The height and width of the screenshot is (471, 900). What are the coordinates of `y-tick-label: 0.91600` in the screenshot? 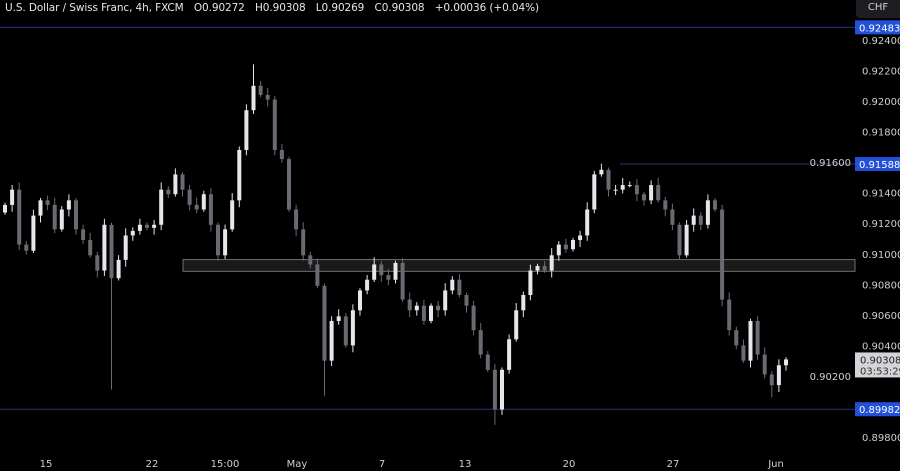 It's located at (830, 163).